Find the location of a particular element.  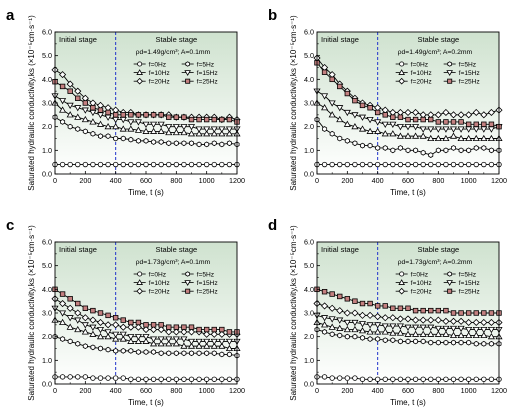

legend-label: f=25Hz is located at coordinates (469, 82).